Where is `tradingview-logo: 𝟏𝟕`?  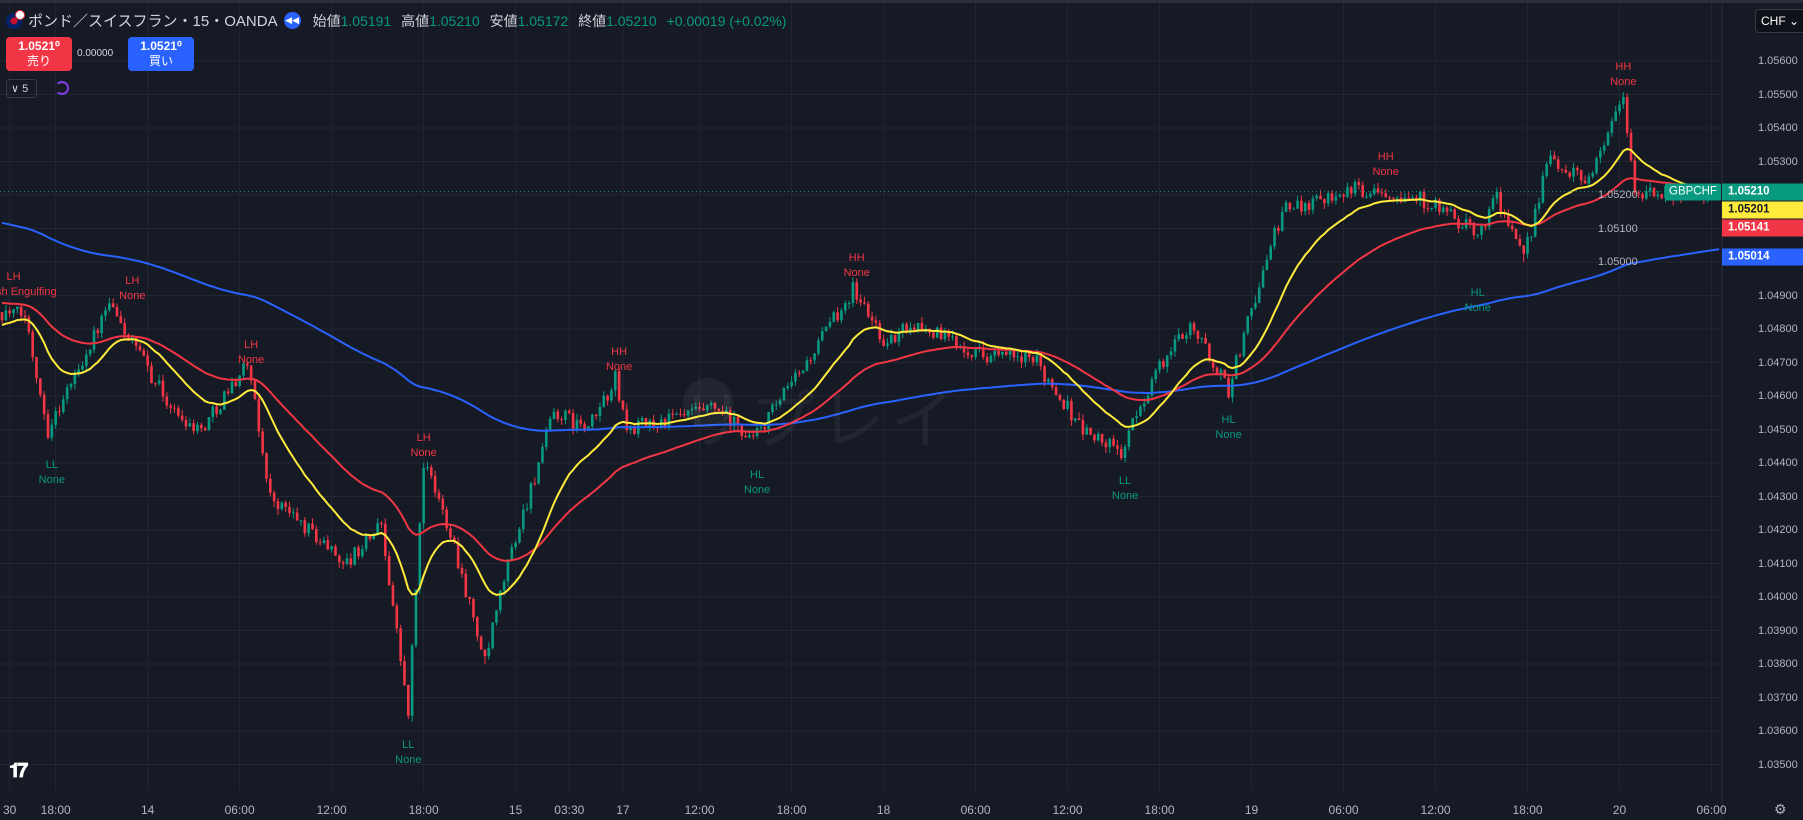 tradingview-logo: 𝟏𝟕 is located at coordinates (18, 771).